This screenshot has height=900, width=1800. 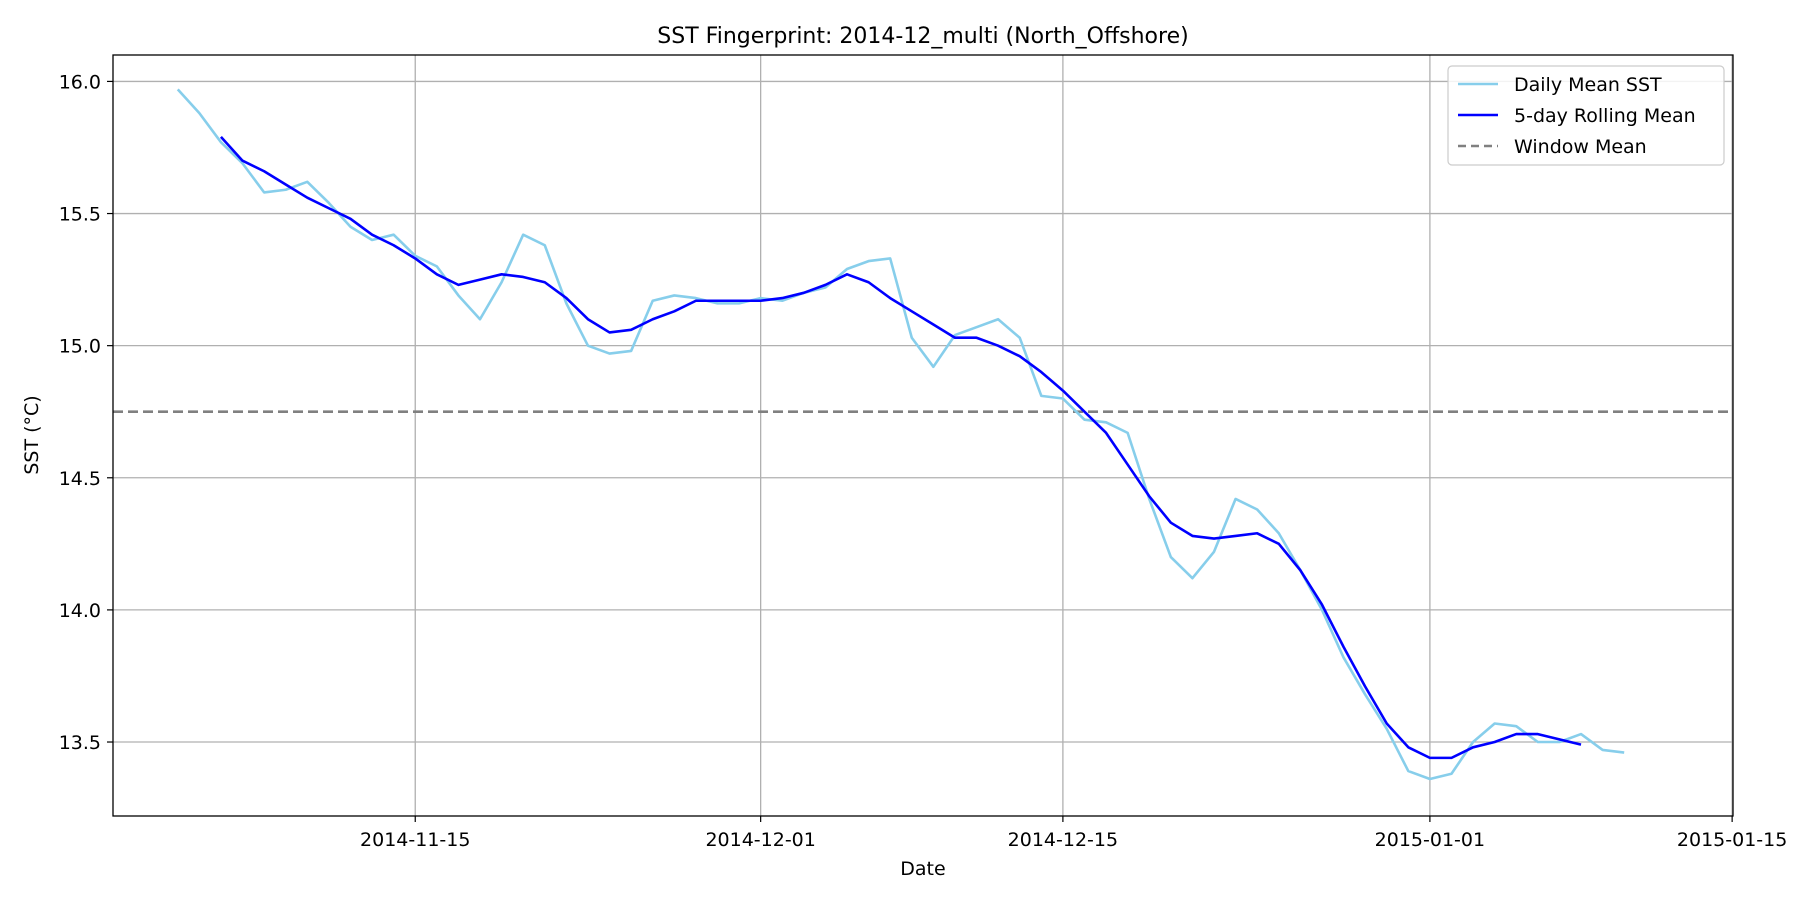 What do you see at coordinates (1605, 116) in the screenshot?
I see `legend-label: 5-day Rolling Mean` at bounding box center [1605, 116].